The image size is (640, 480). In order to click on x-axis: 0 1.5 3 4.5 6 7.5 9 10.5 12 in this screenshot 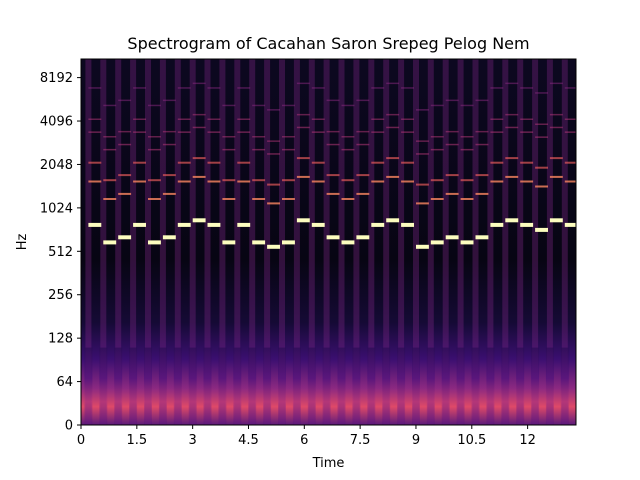, I will do `click(306, 436)`.